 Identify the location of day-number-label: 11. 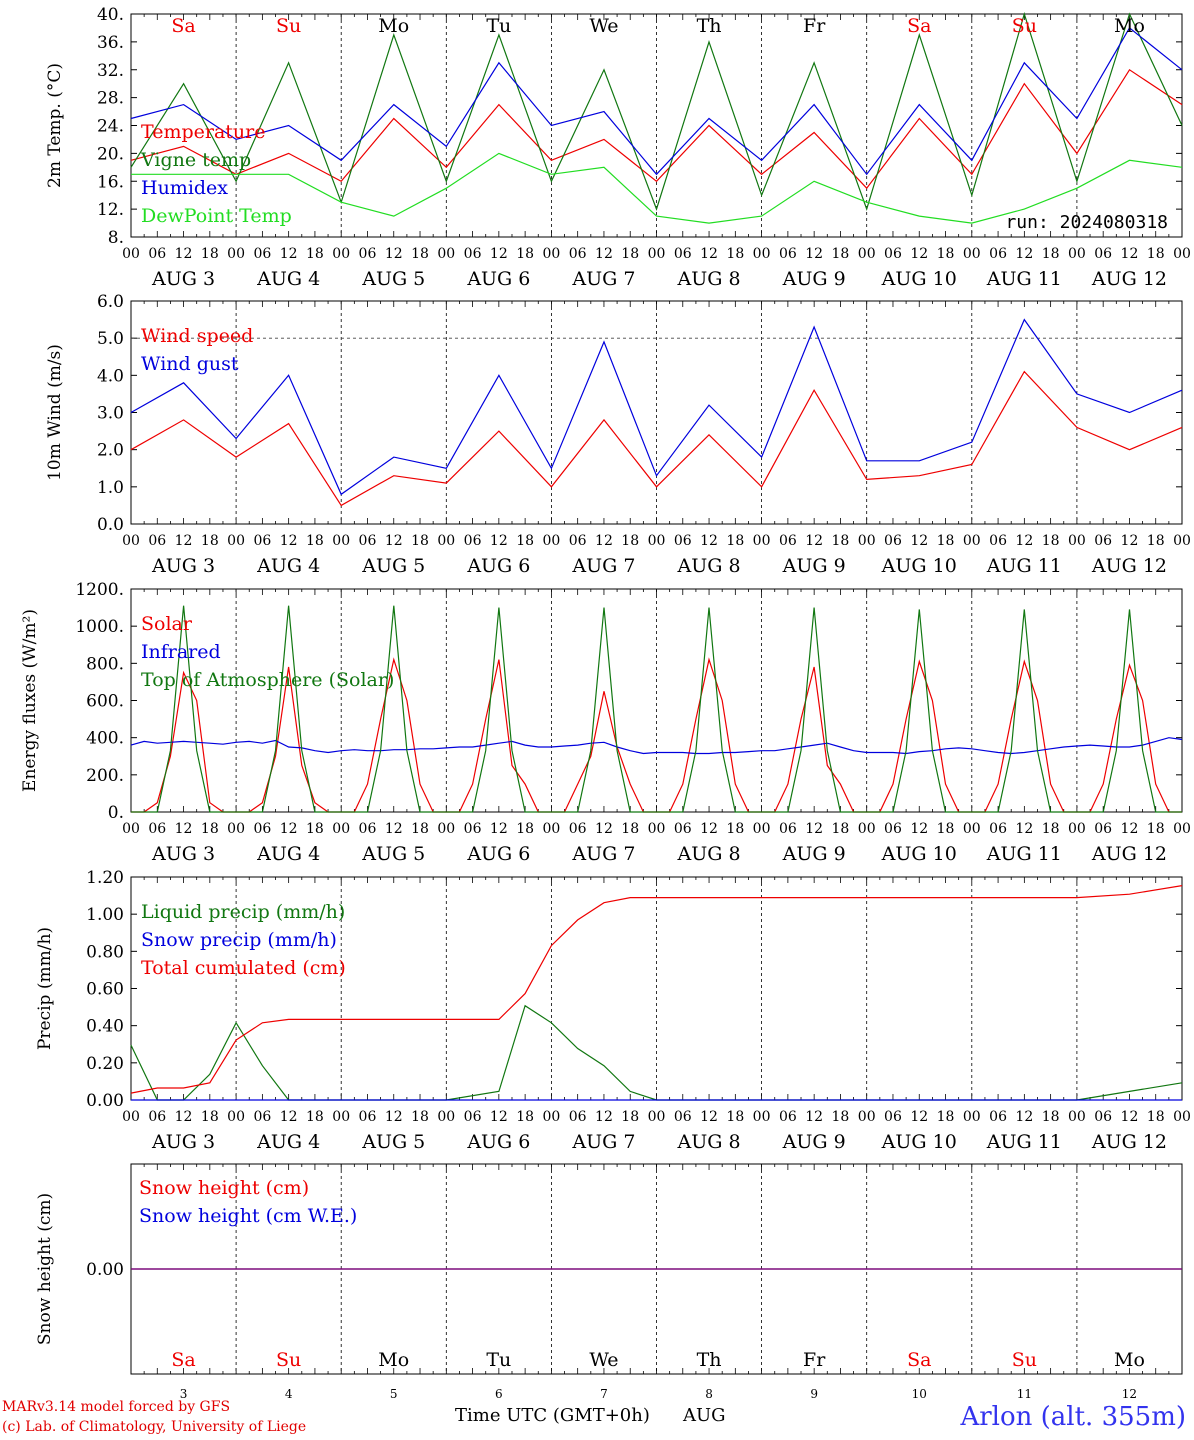
(1024, 1394).